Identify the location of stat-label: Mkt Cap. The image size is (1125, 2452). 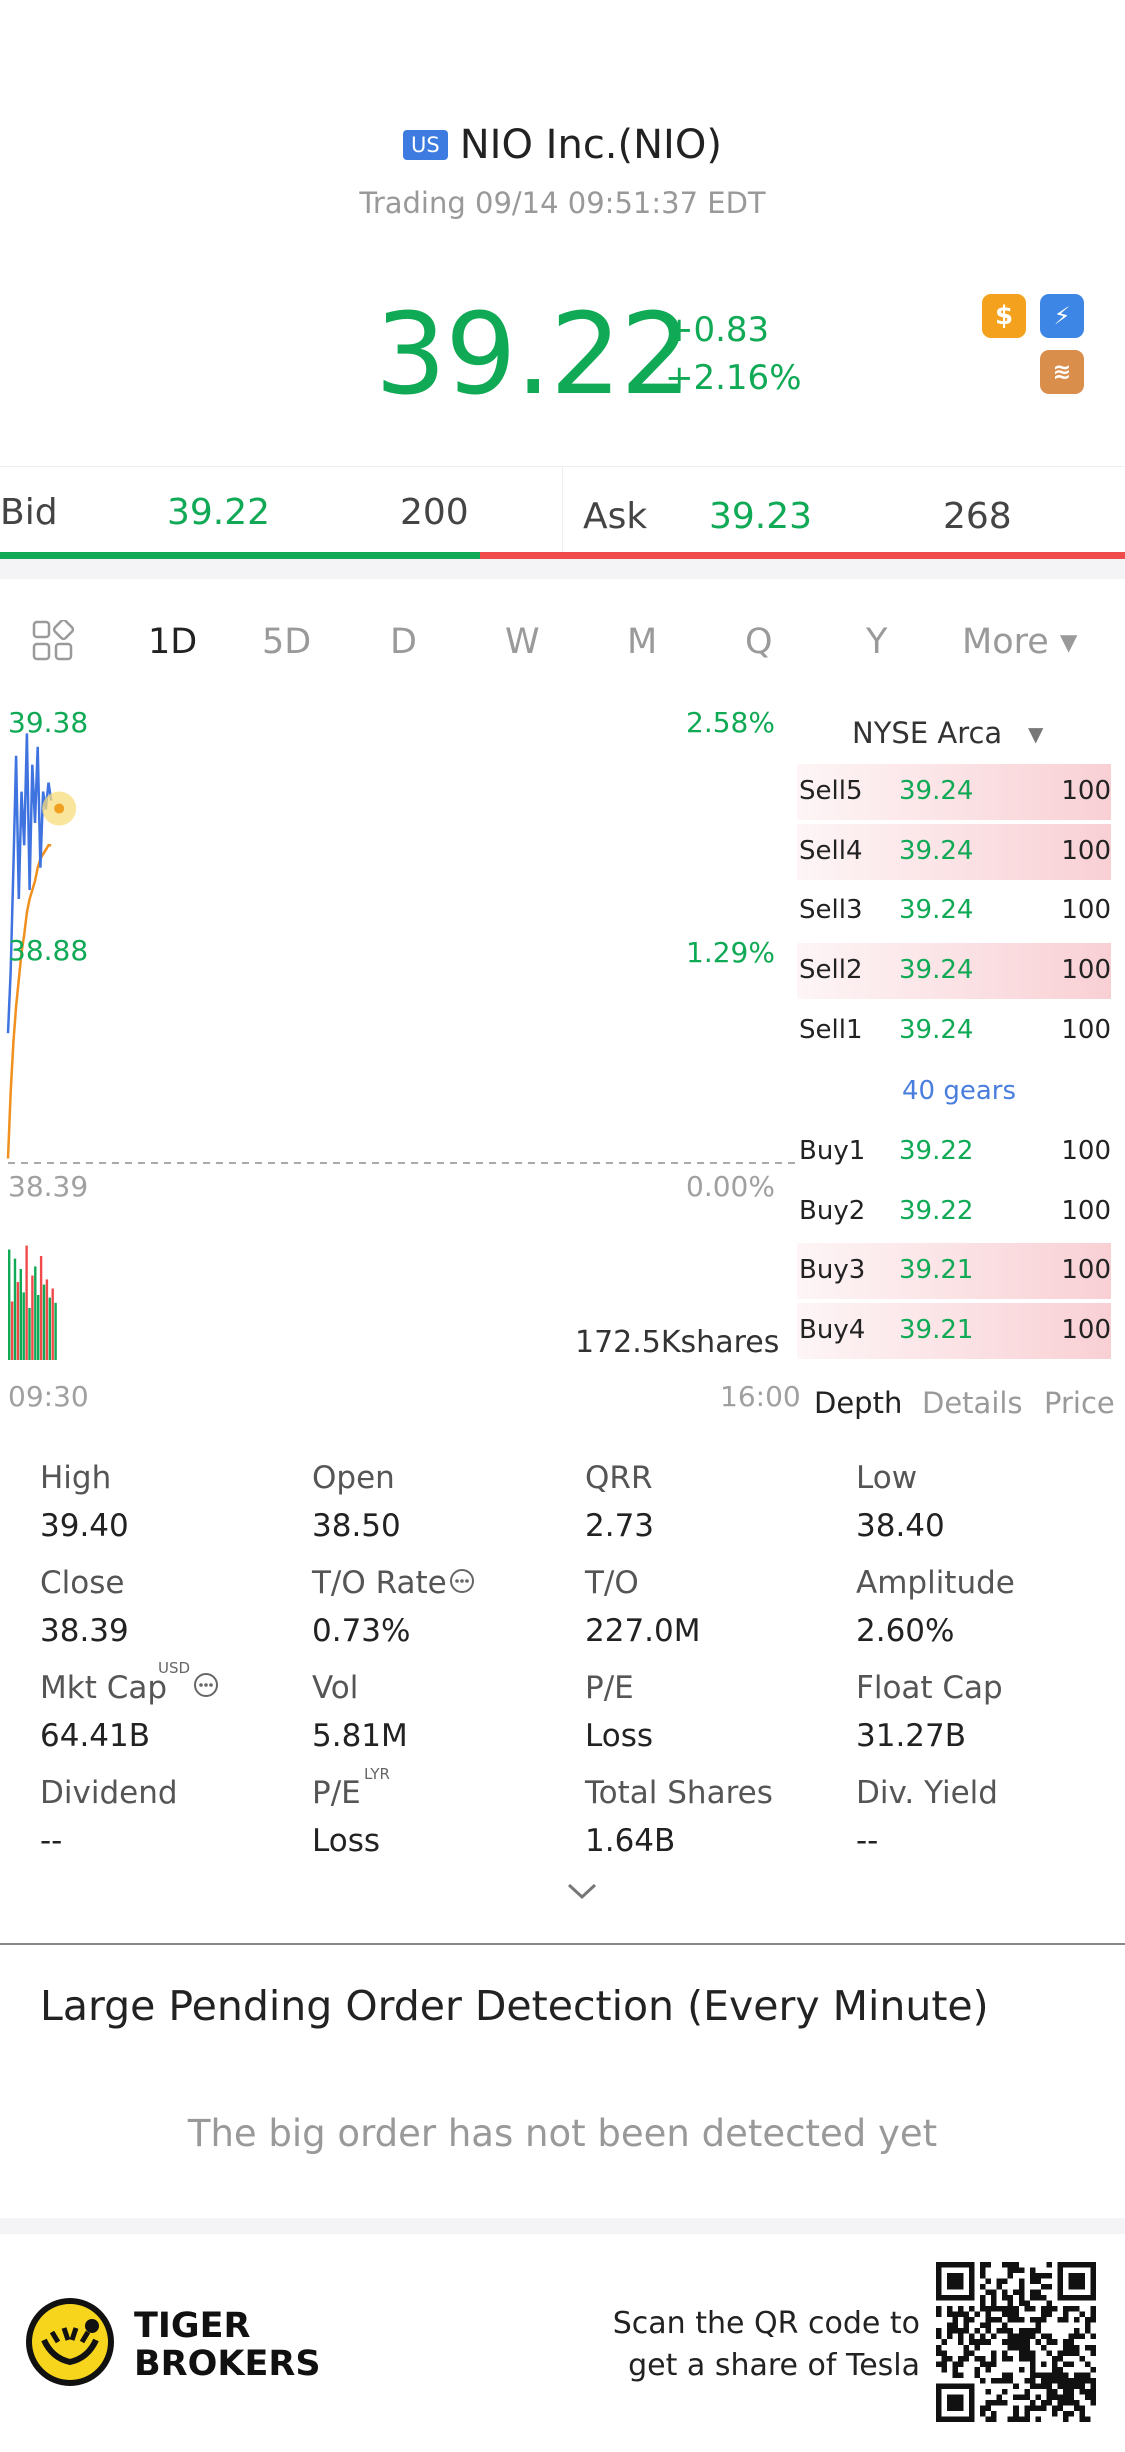
(104, 1688).